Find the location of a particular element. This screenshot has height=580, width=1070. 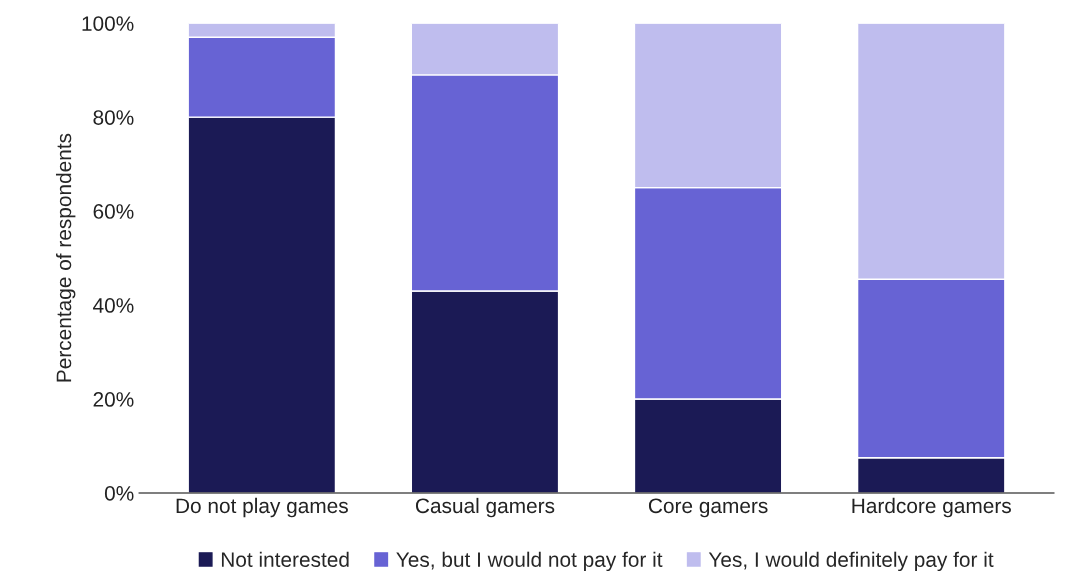

y-tick-label: 20% is located at coordinates (113, 399).